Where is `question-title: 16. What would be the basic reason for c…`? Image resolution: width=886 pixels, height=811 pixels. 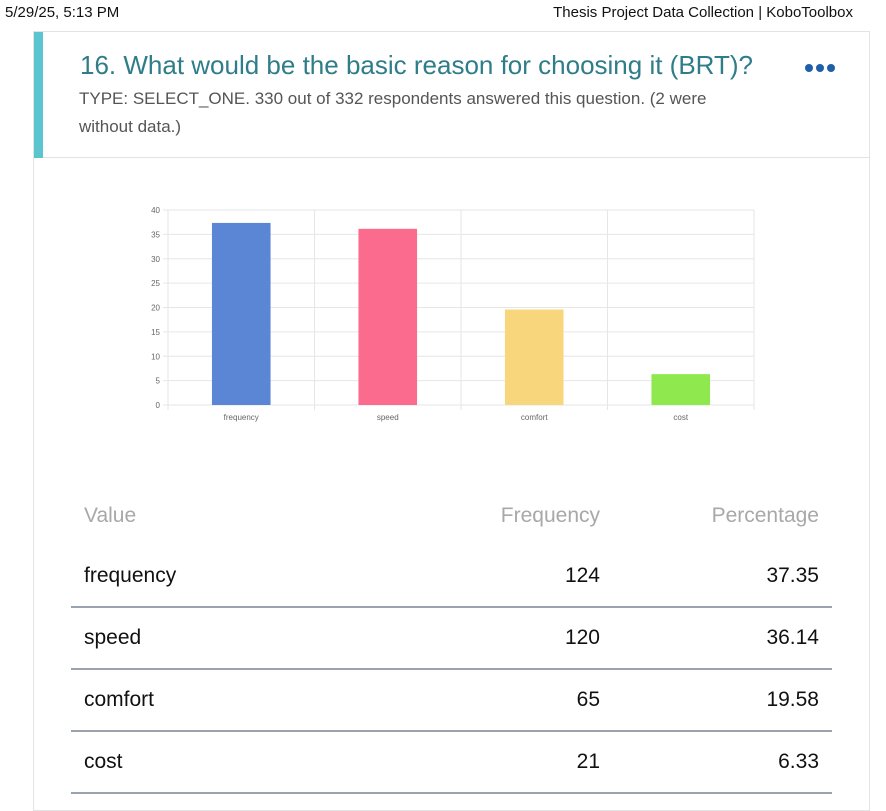
question-title: 16. What would be the basic reason for c… is located at coordinates (416, 65).